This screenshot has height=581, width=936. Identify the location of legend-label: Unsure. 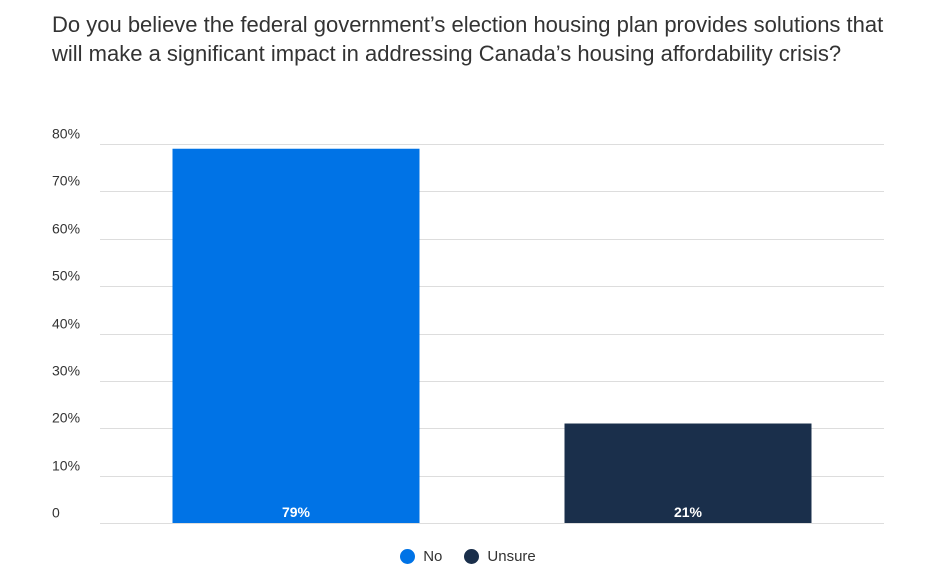
(511, 556).